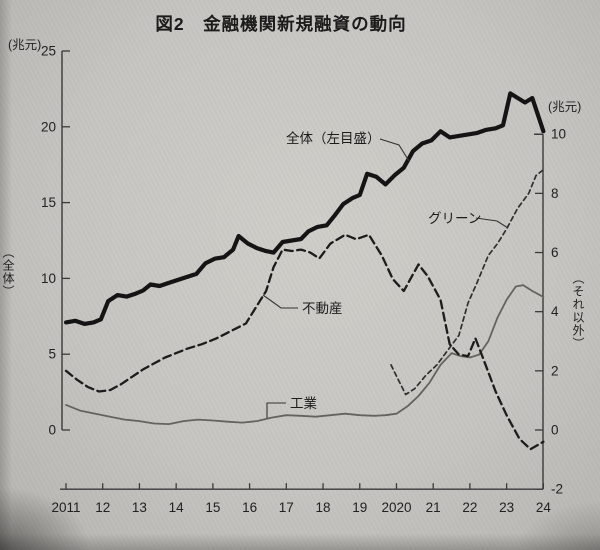 The image size is (600, 550). What do you see at coordinates (323, 507) in the screenshot?
I see `x-axis-year-label: 18` at bounding box center [323, 507].